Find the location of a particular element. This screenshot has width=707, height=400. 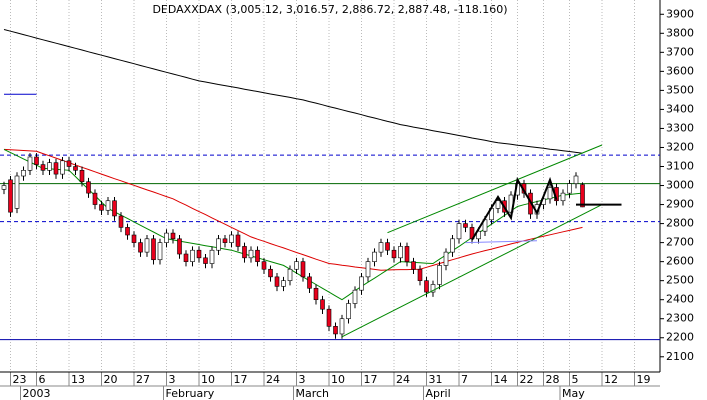

y-tick-label: 3100 is located at coordinates (680, 165).